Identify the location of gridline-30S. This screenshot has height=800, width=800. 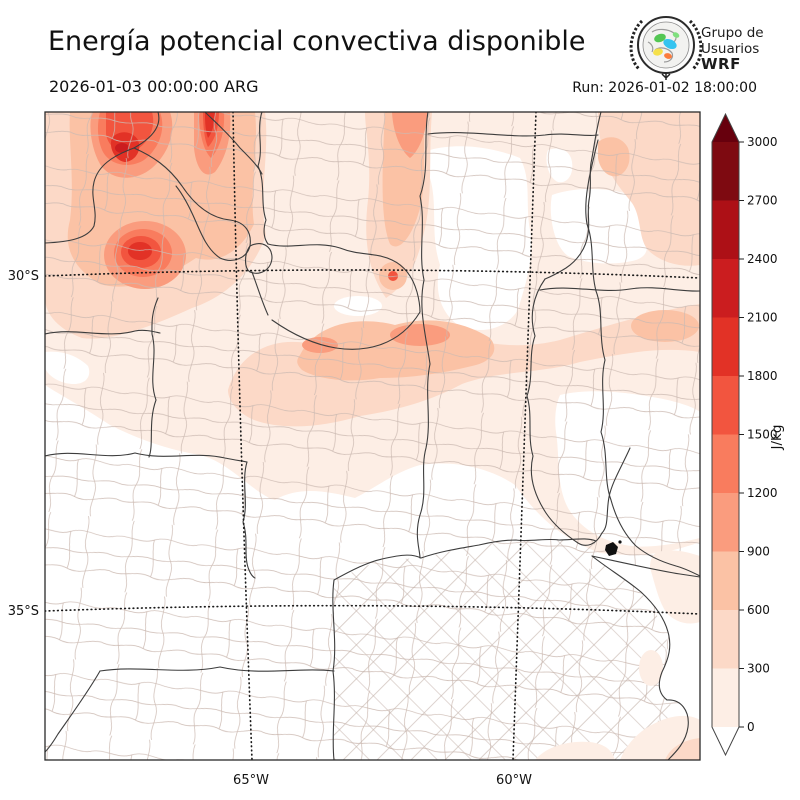
(372, 274).